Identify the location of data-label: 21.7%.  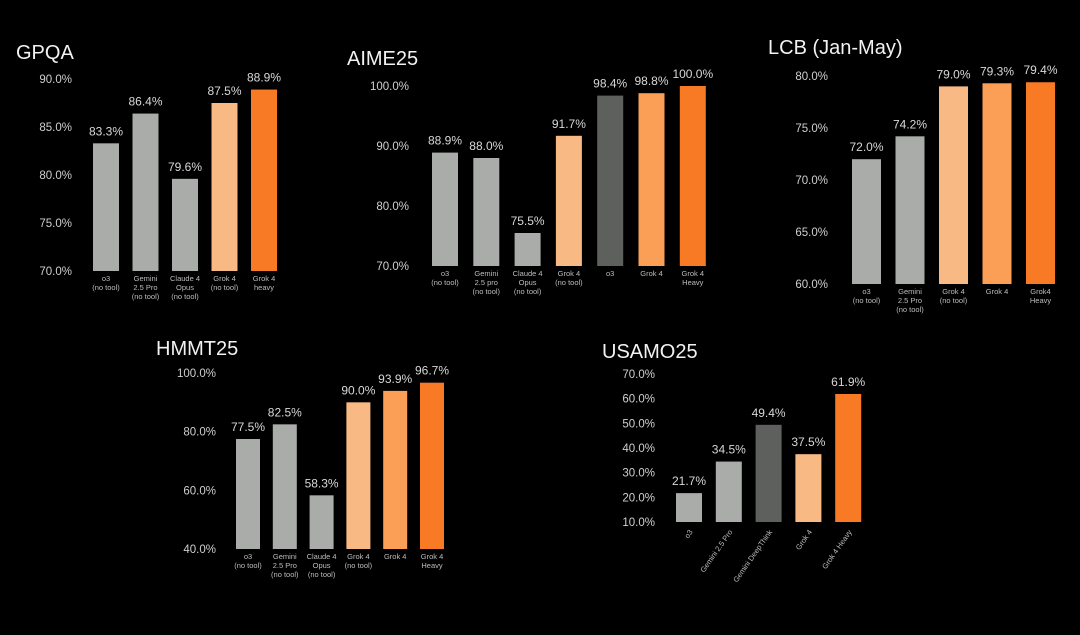
(689, 481).